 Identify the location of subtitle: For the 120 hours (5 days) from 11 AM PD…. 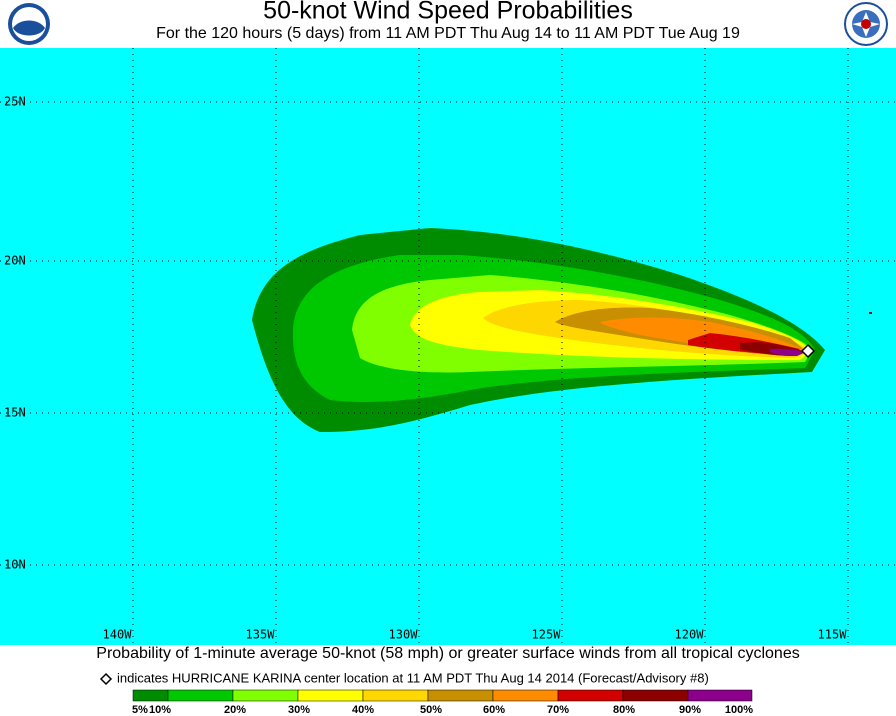
(448, 33).